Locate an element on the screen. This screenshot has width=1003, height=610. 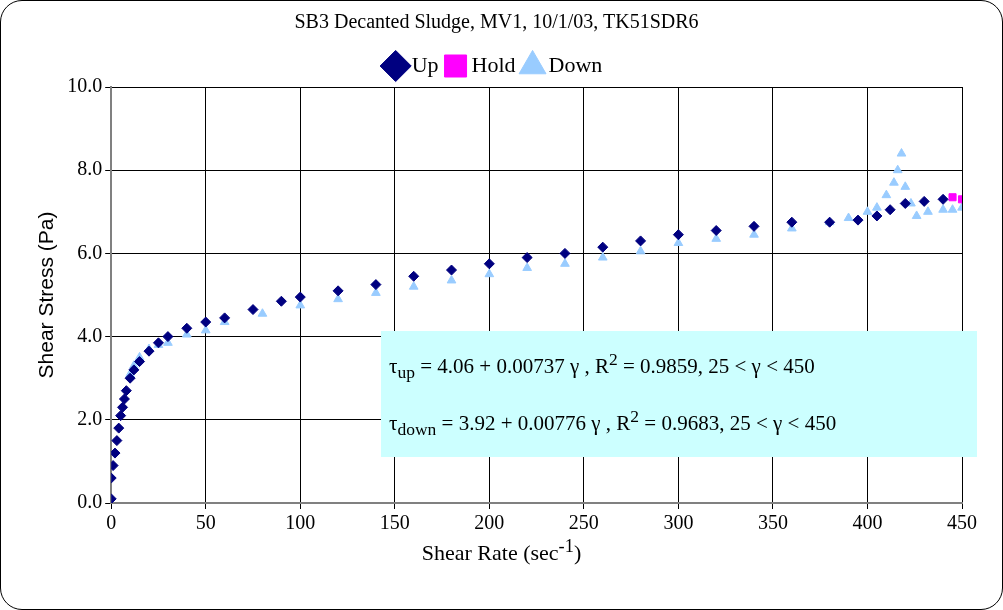
x-tick-label: 150 is located at coordinates (394, 522).